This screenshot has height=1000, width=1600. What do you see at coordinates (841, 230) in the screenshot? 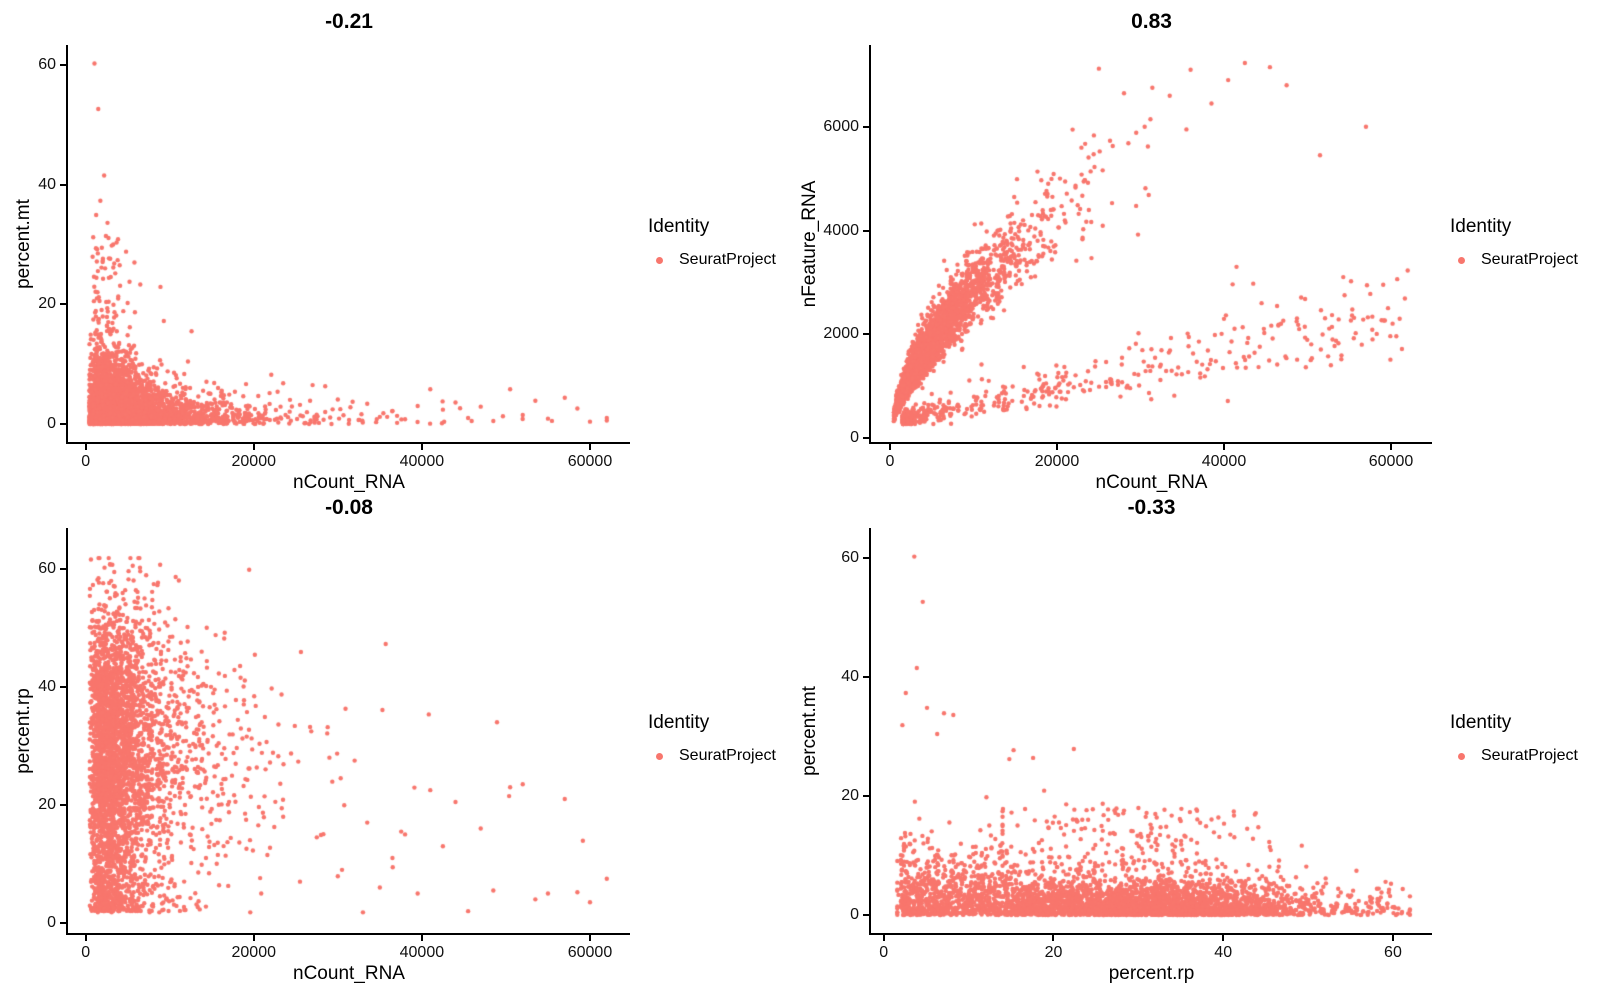
I see `y-tick-label: 4000` at bounding box center [841, 230].